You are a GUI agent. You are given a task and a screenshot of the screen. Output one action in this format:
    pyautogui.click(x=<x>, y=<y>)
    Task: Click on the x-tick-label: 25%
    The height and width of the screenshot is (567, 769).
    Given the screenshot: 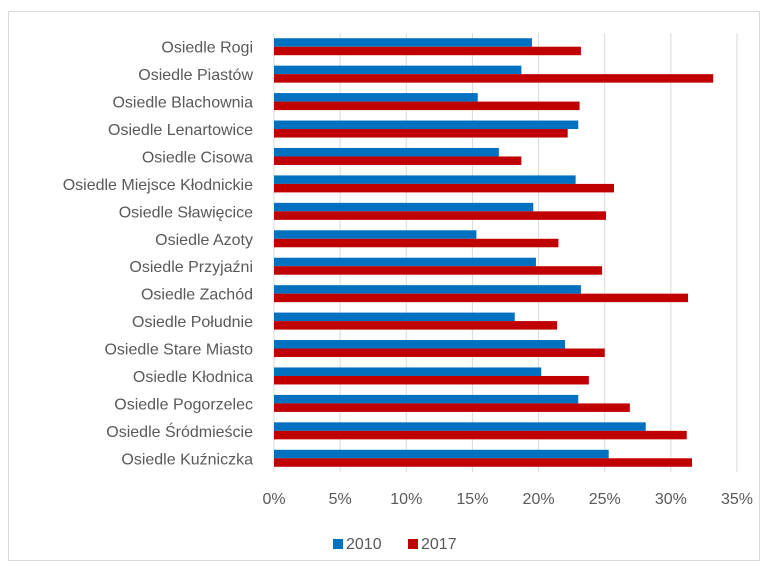 What is the action you would take?
    pyautogui.click(x=605, y=499)
    